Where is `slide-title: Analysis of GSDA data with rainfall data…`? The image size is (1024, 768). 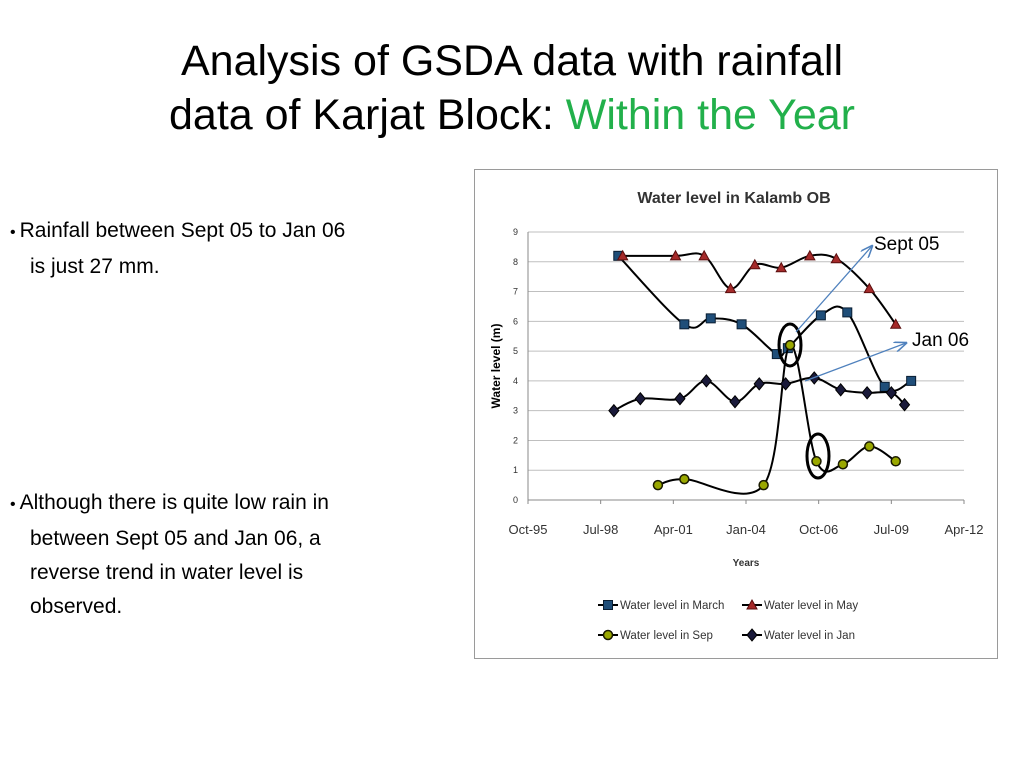 slide-title: Analysis of GSDA data with rainfall data… is located at coordinates (512, 88).